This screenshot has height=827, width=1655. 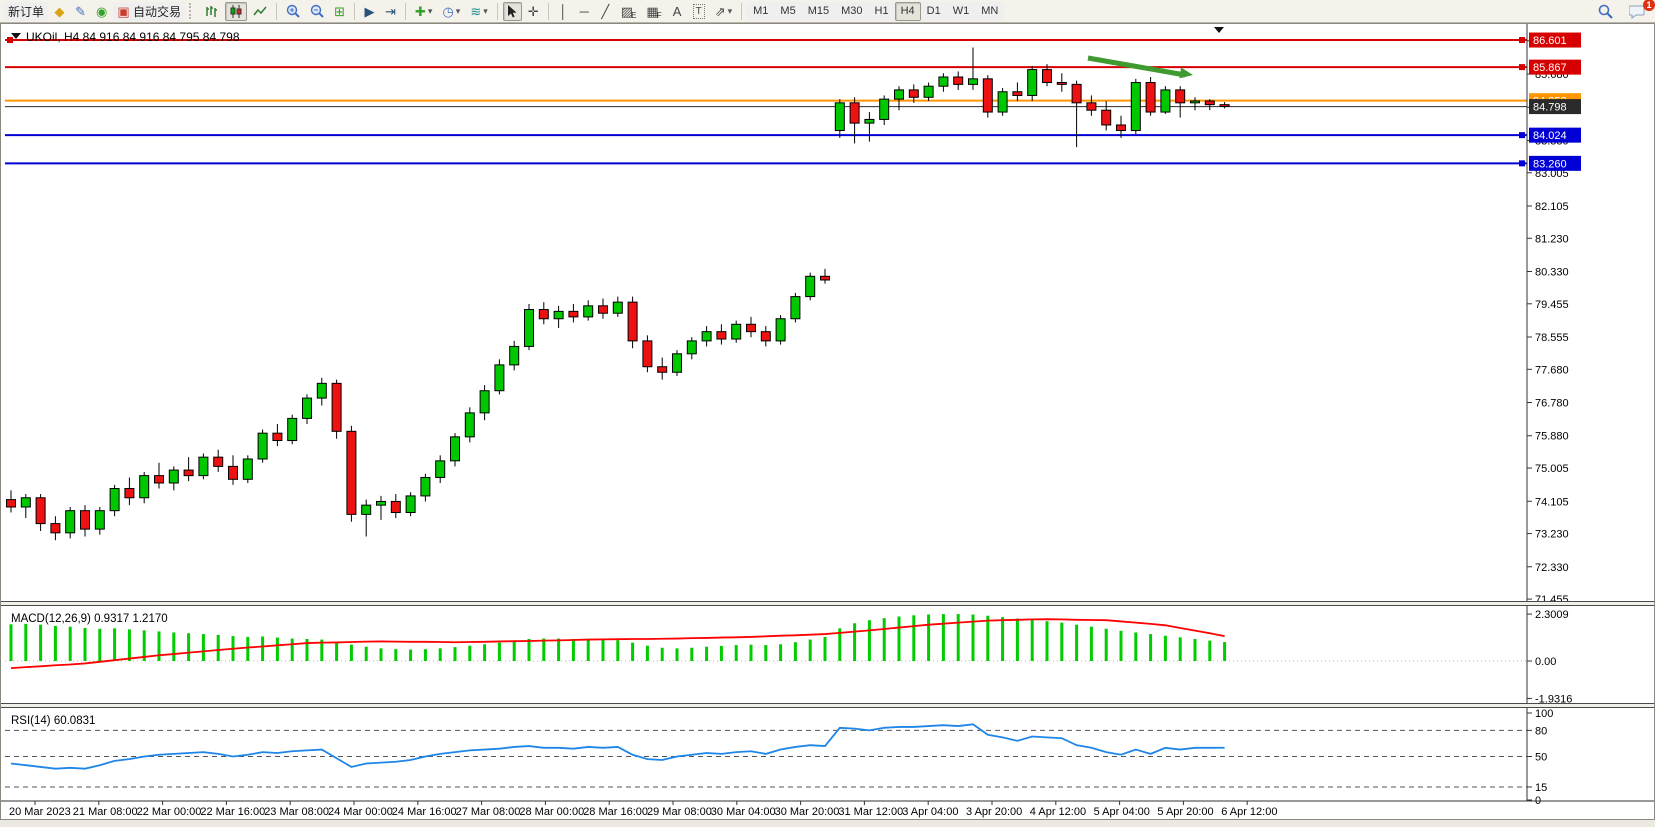 I want to click on tile-windows-button: ⊞, so click(x=339, y=11).